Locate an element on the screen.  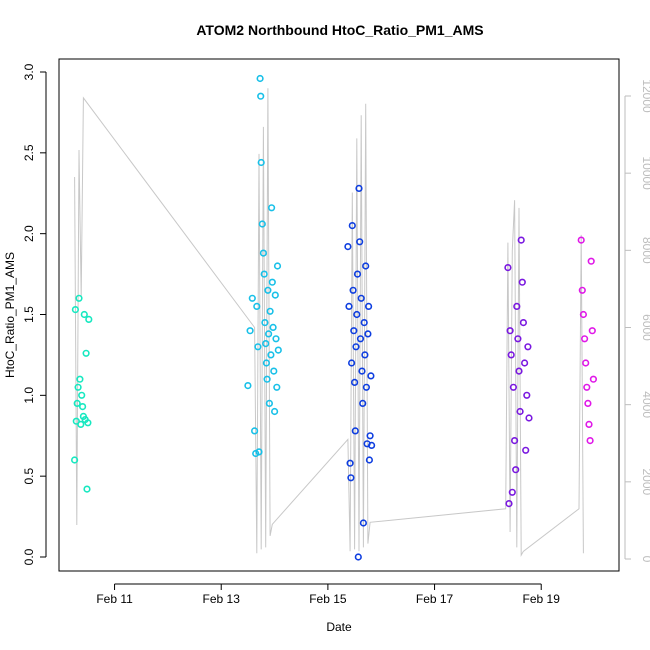
right-tick-label: 10000 is located at coordinates (645, 173).